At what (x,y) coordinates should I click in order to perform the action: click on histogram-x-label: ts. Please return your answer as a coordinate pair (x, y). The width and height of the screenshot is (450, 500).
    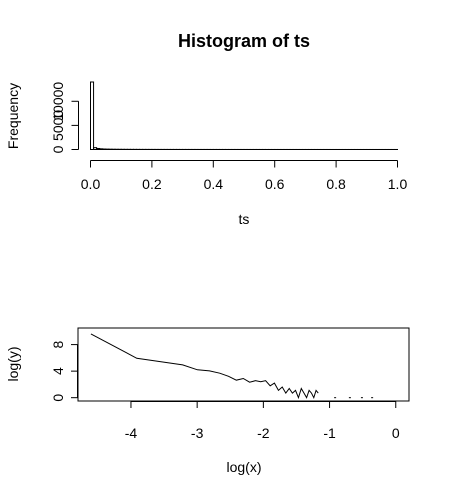
    Looking at the image, I should click on (244, 219).